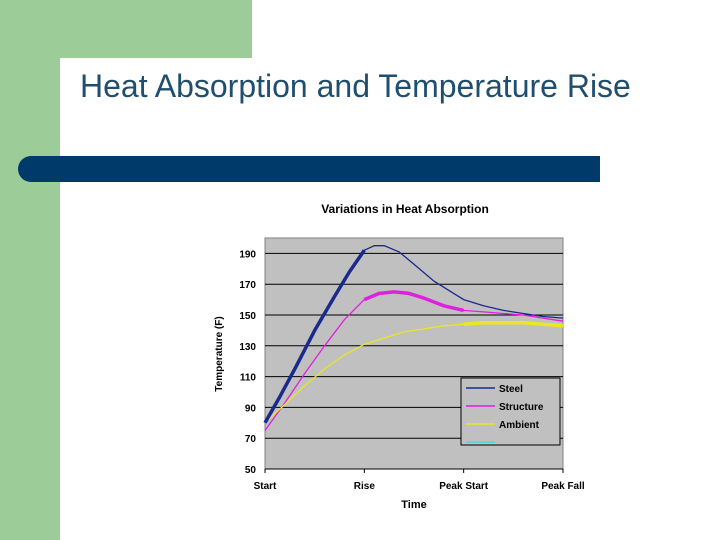 The width and height of the screenshot is (720, 540). Describe the element at coordinates (247, 362) in the screenshot. I see `y-tick-labels: 50 70 90 110 130 150 170 190` at that location.